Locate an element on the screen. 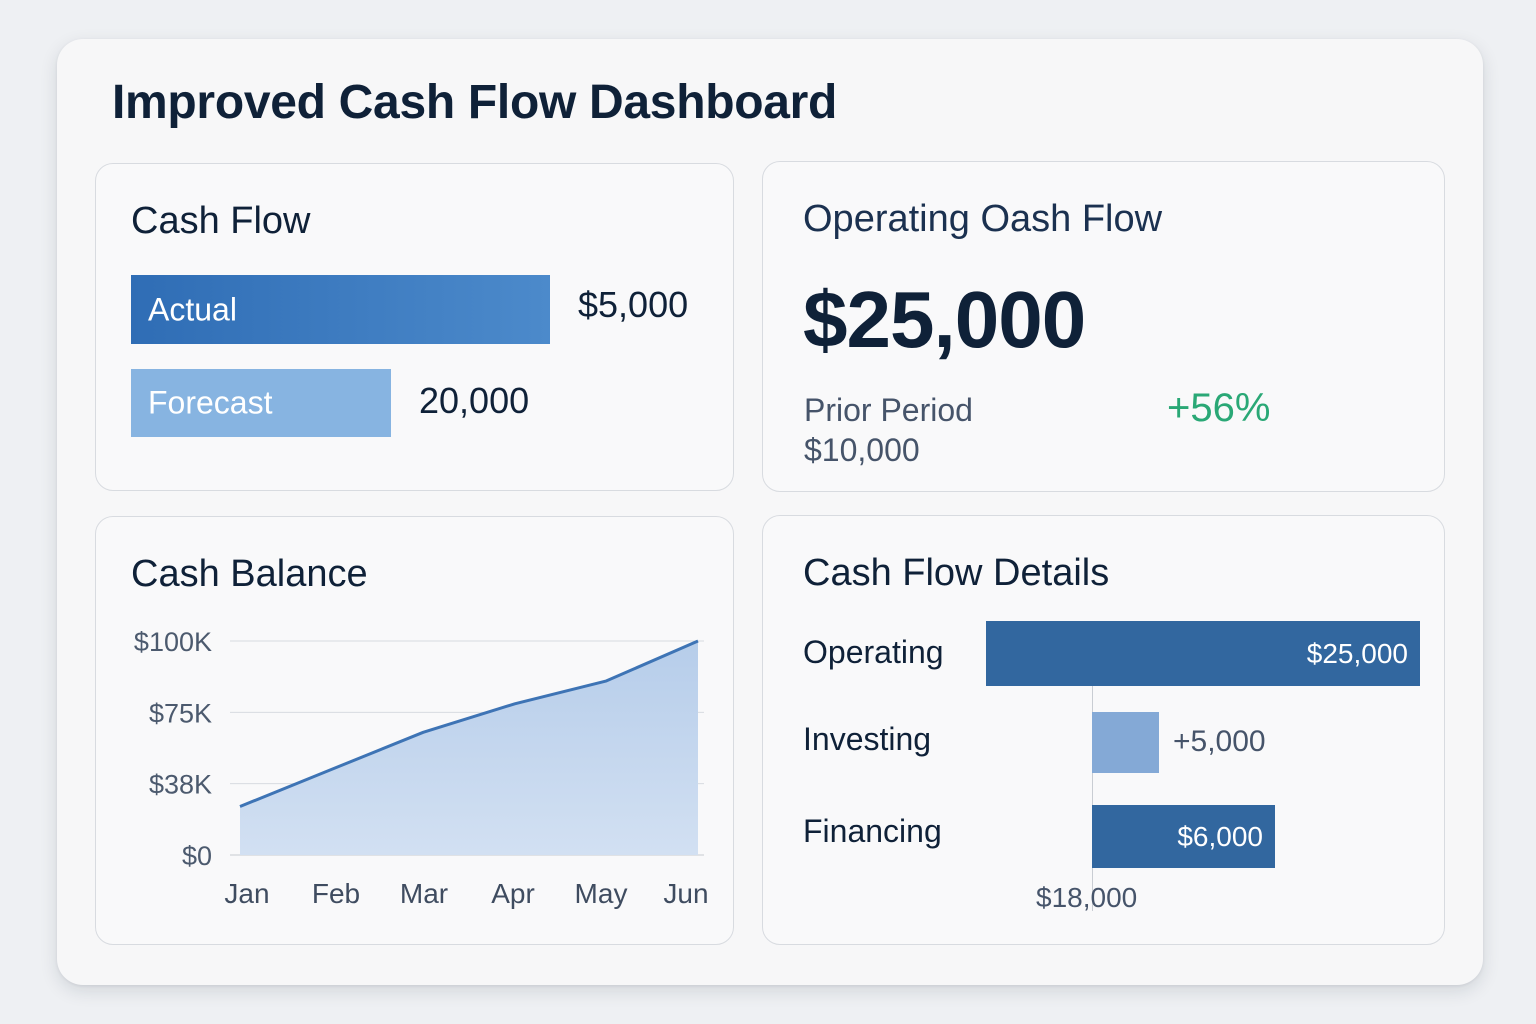  y-tick-label: $100K is located at coordinates (173, 642).